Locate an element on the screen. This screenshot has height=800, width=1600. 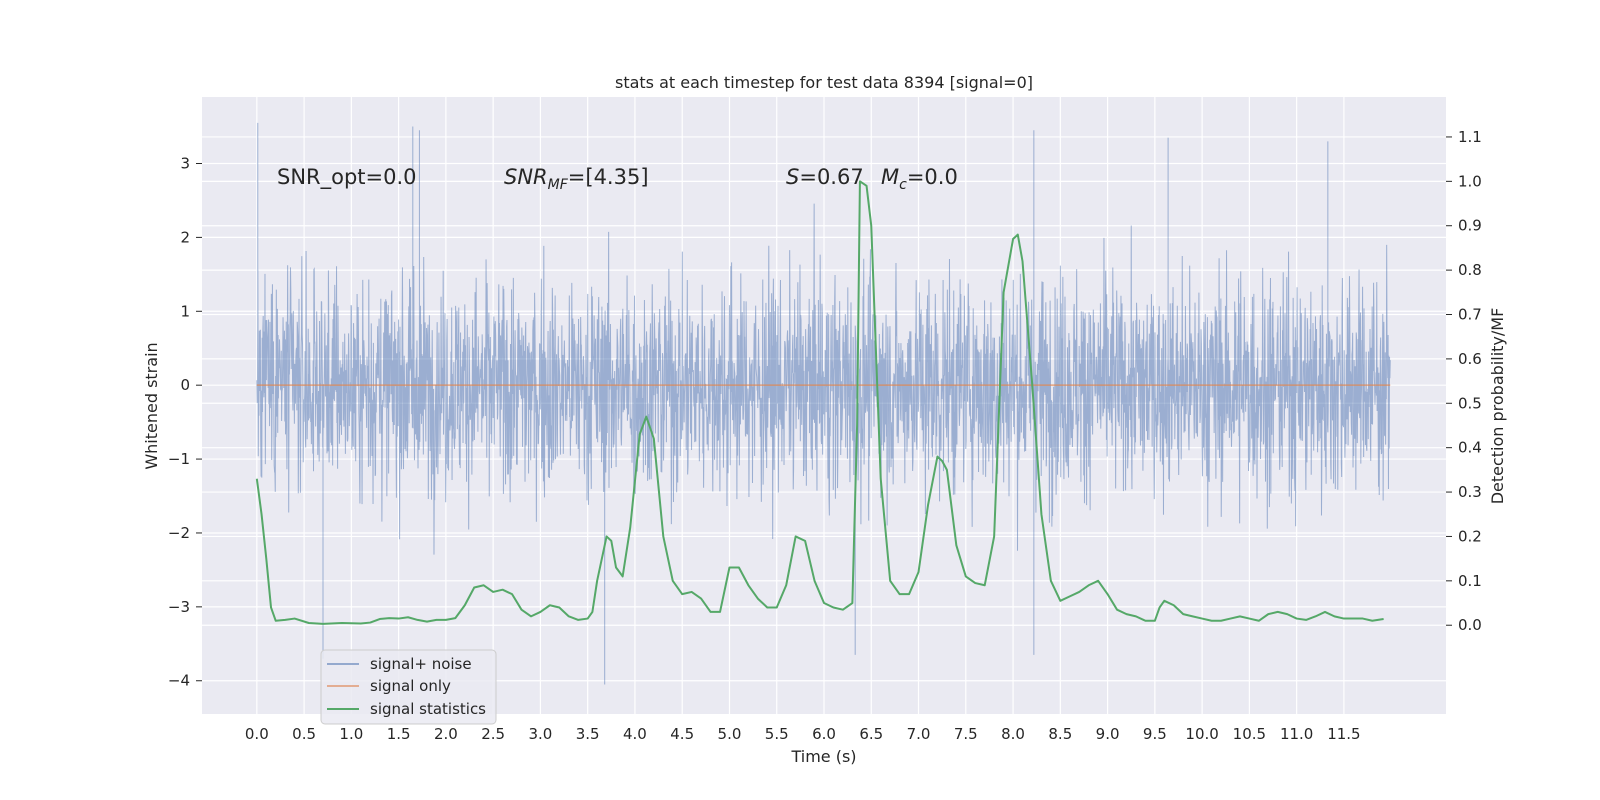
mc-sub: c is located at coordinates (903, 185).